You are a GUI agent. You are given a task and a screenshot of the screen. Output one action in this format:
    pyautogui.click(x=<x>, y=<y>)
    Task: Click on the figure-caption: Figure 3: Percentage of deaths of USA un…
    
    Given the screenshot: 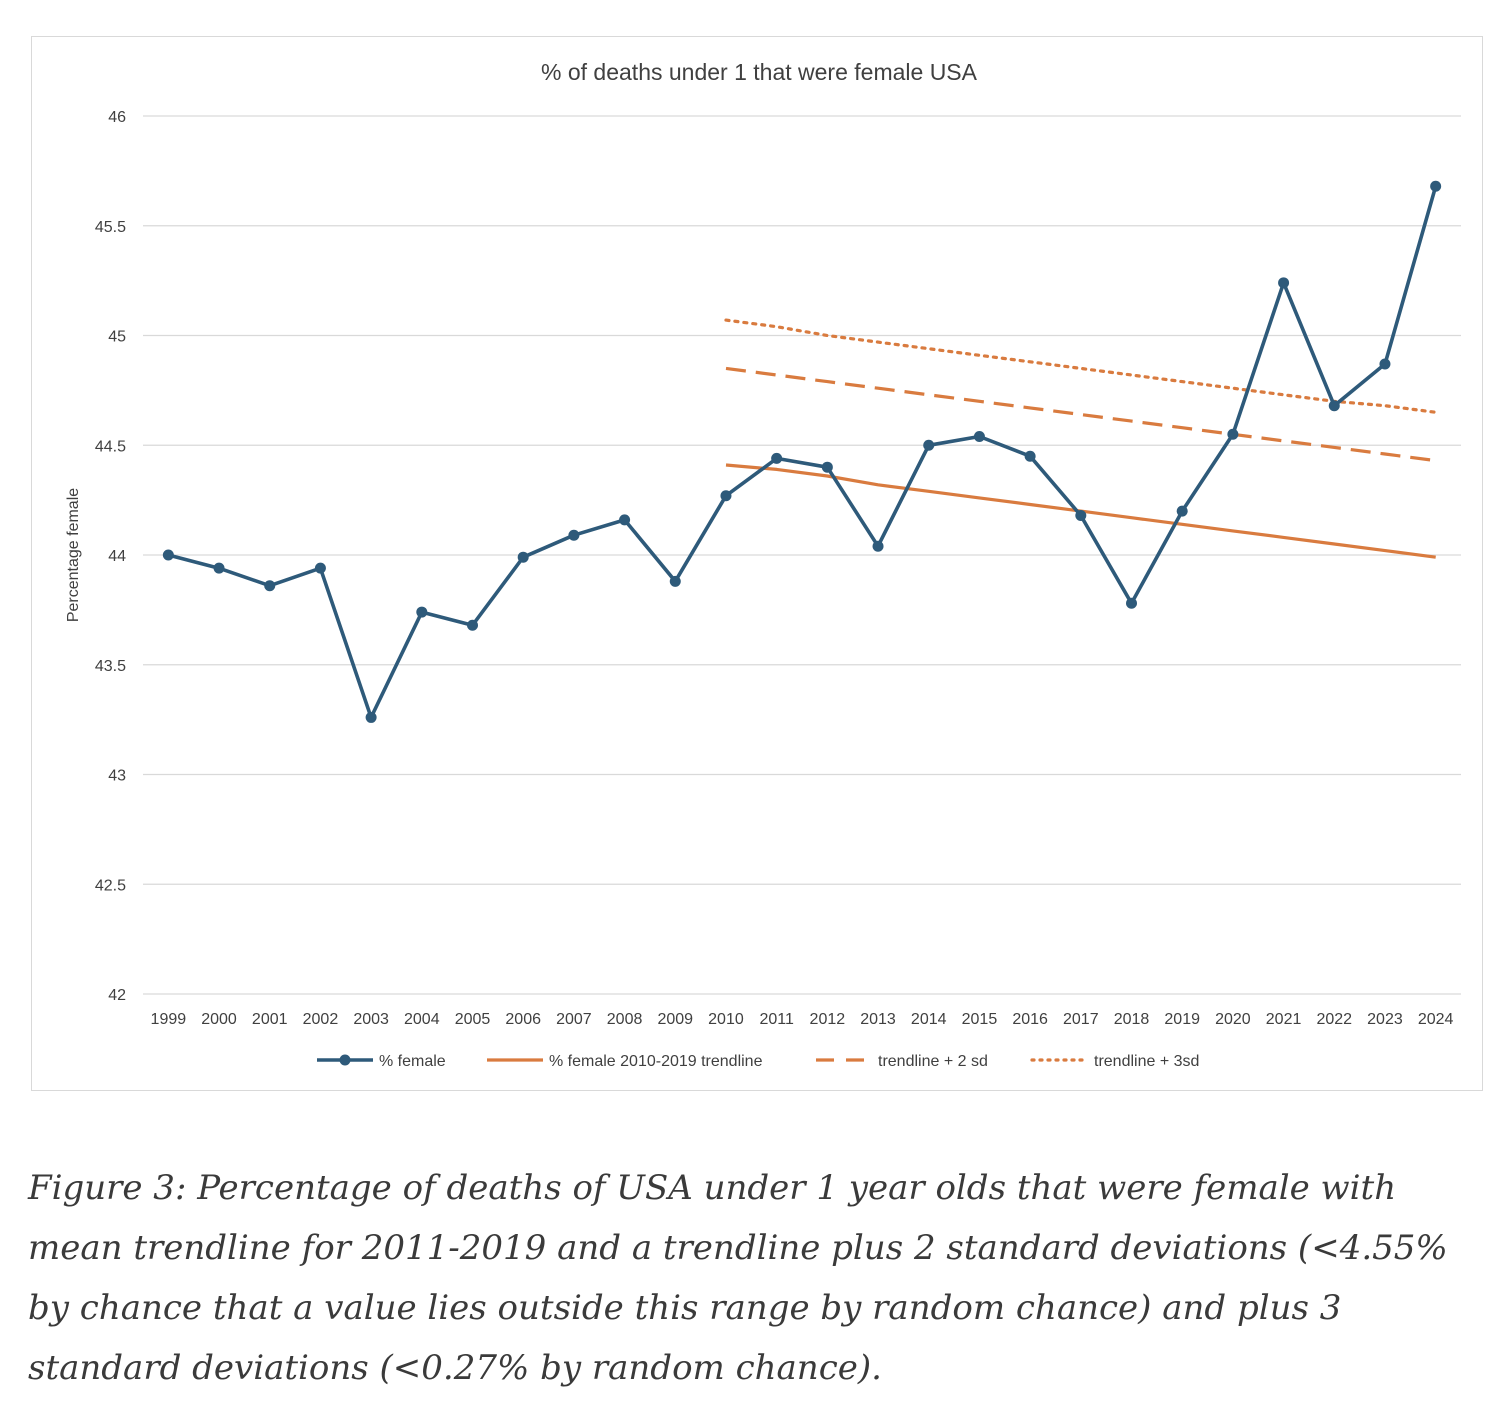 What is the action you would take?
    pyautogui.click(x=738, y=1278)
    